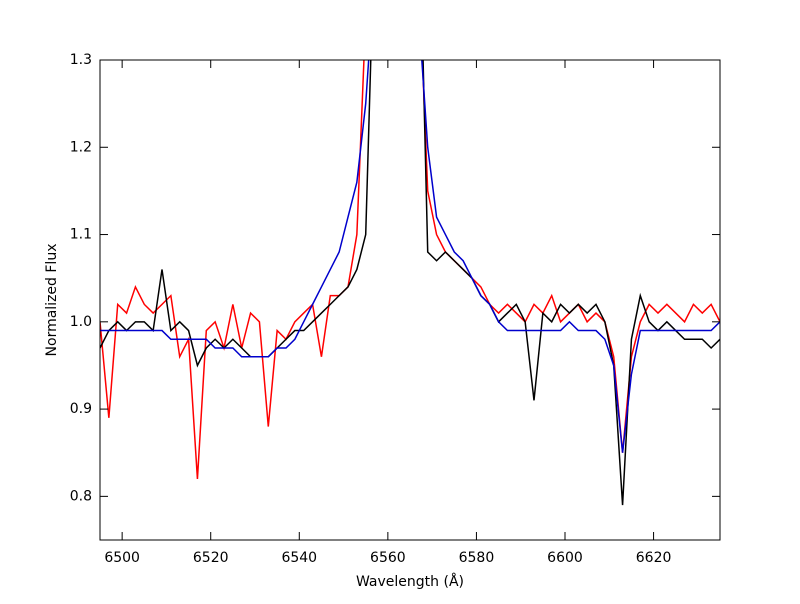 This screenshot has width=800, height=604. I want to click on y-tick-label: 0.9, so click(81, 409).